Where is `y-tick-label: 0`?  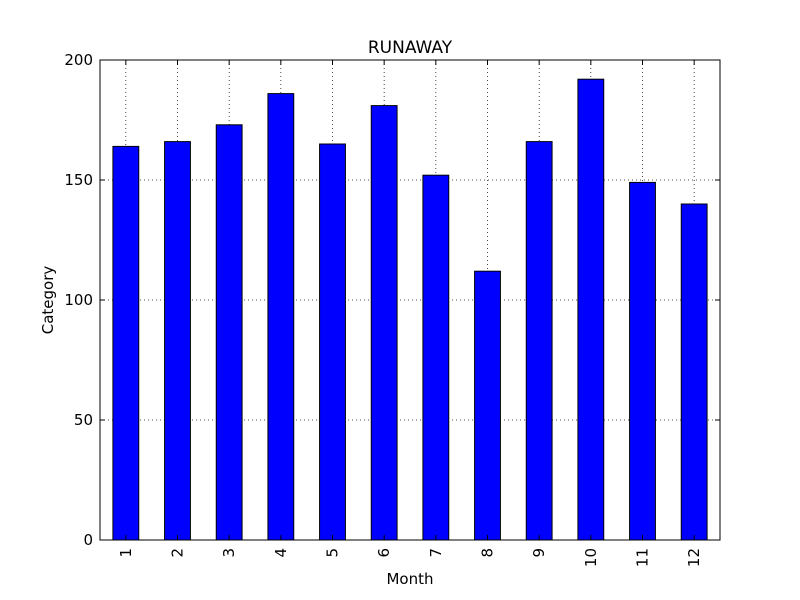
y-tick-label: 0 is located at coordinates (88, 540).